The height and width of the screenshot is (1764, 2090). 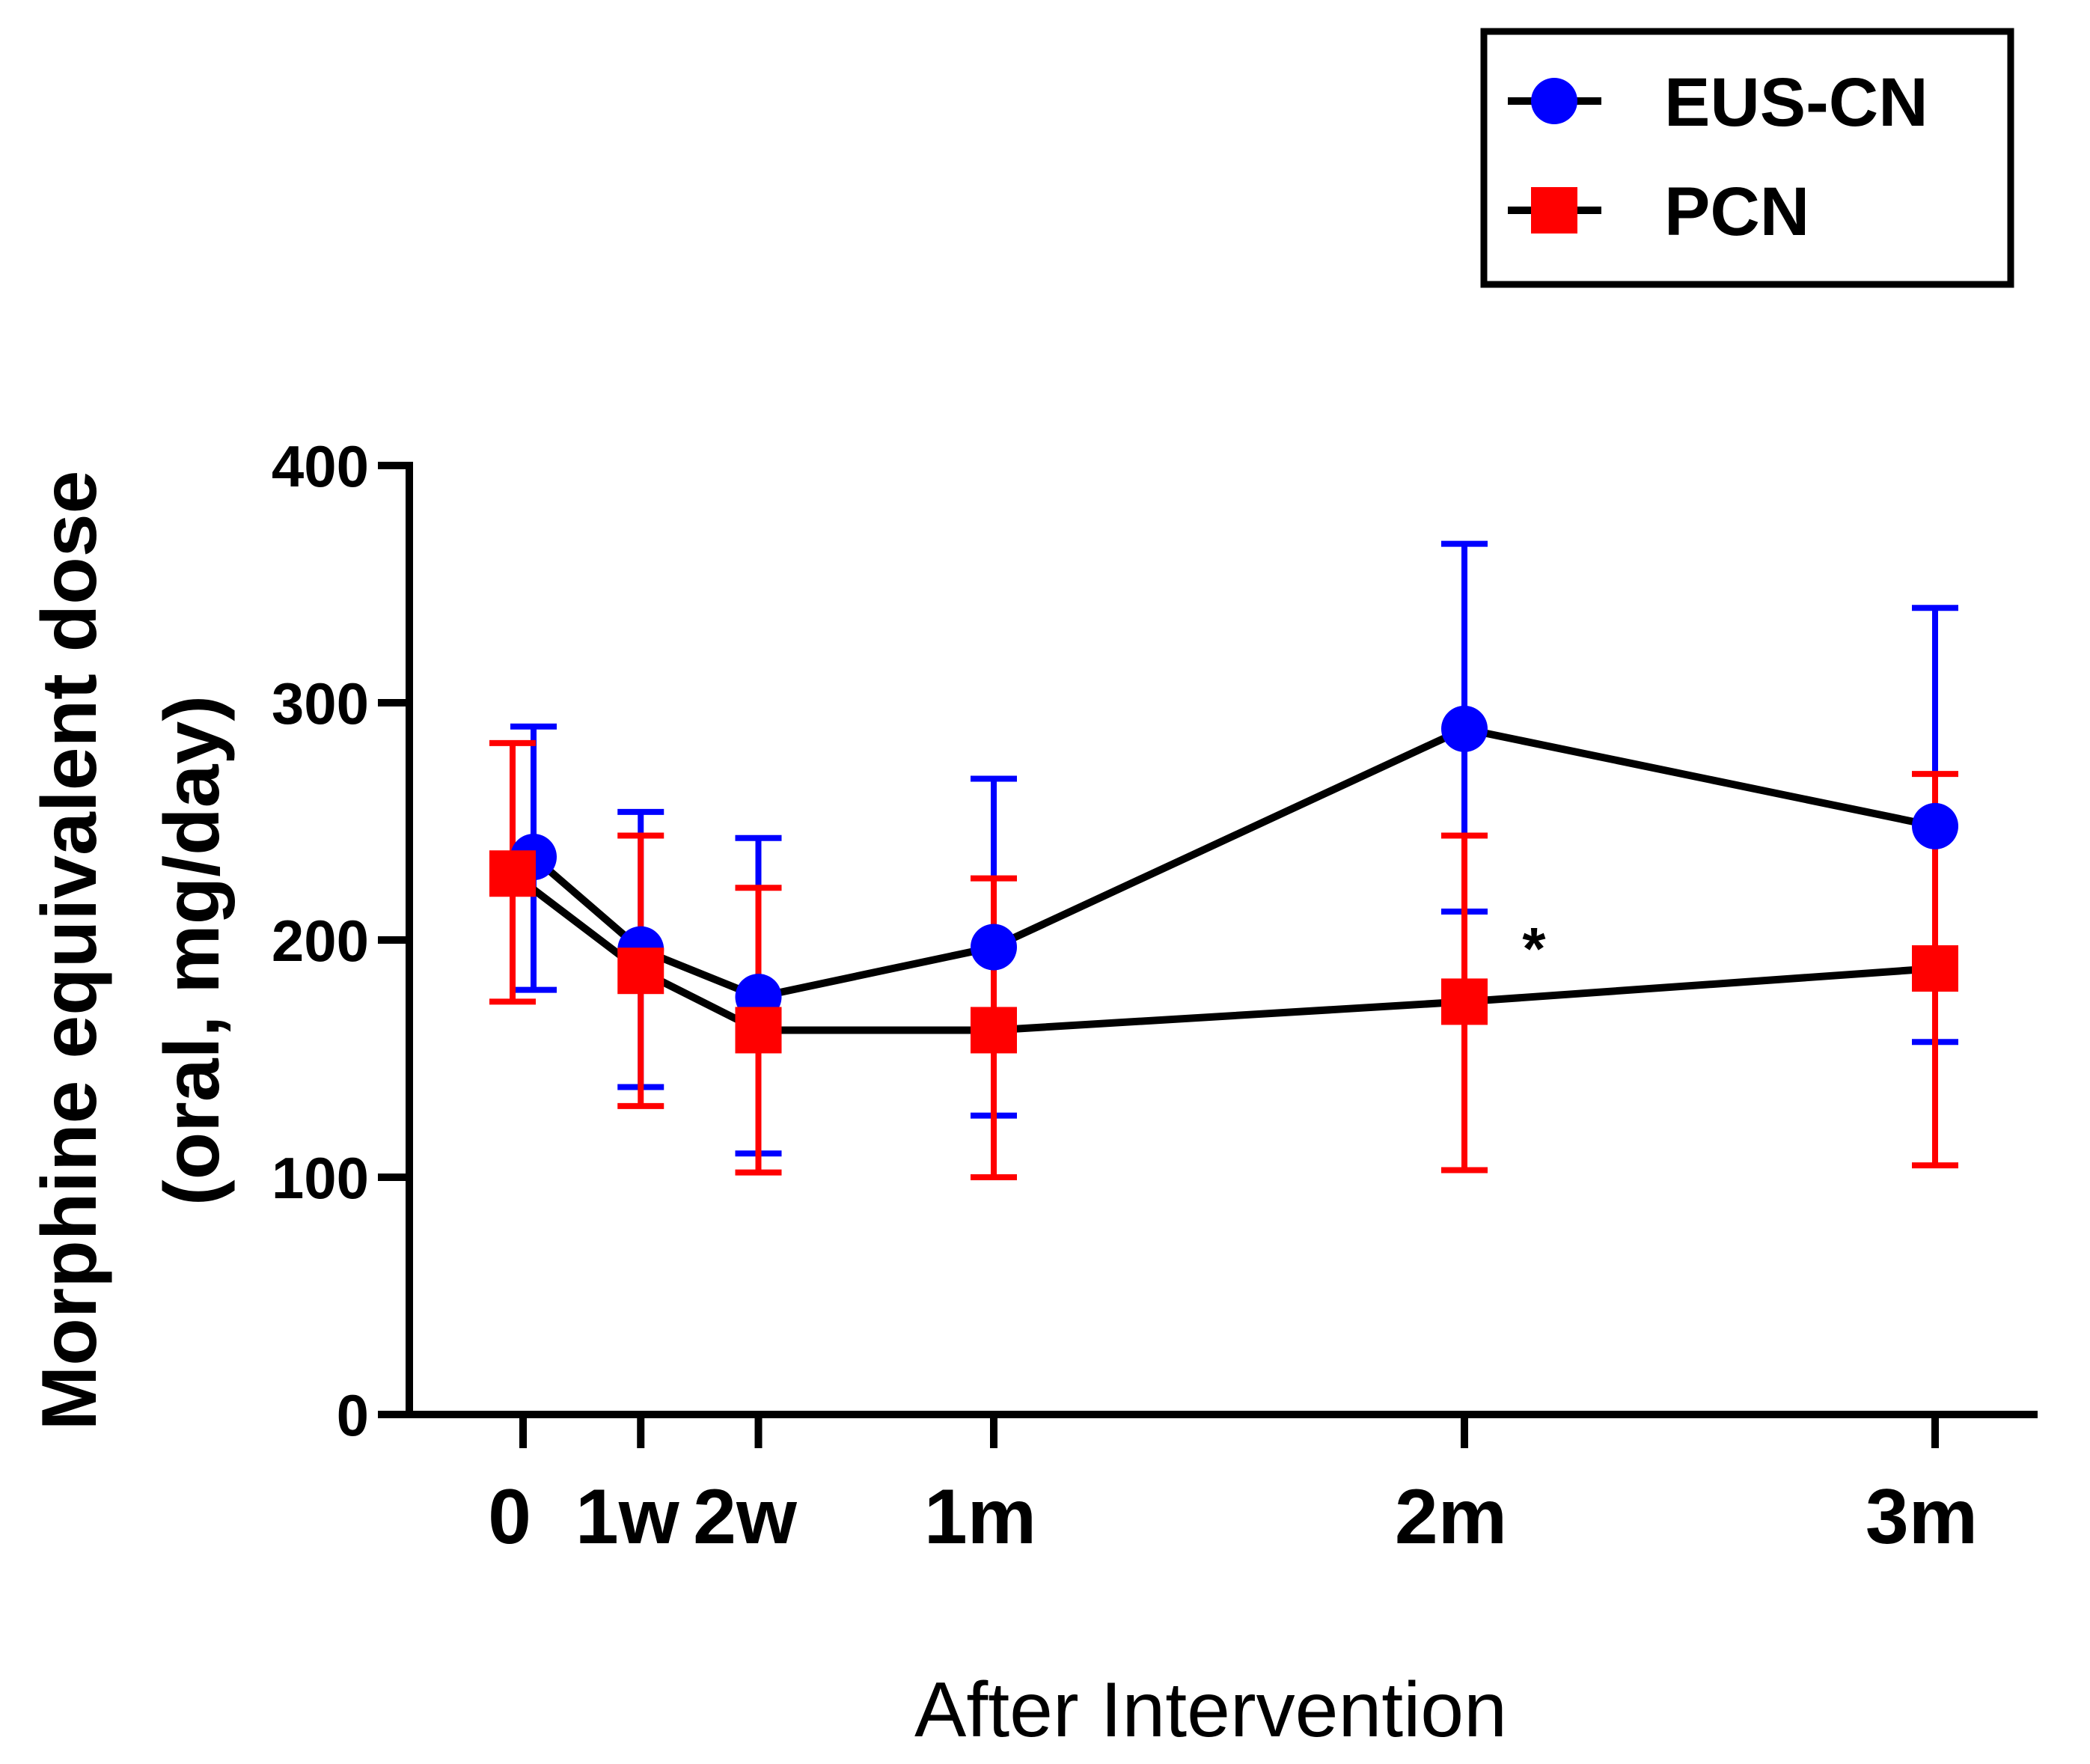 What do you see at coordinates (628, 1517) in the screenshot?
I see `x-tick-label-1w: 1w` at bounding box center [628, 1517].